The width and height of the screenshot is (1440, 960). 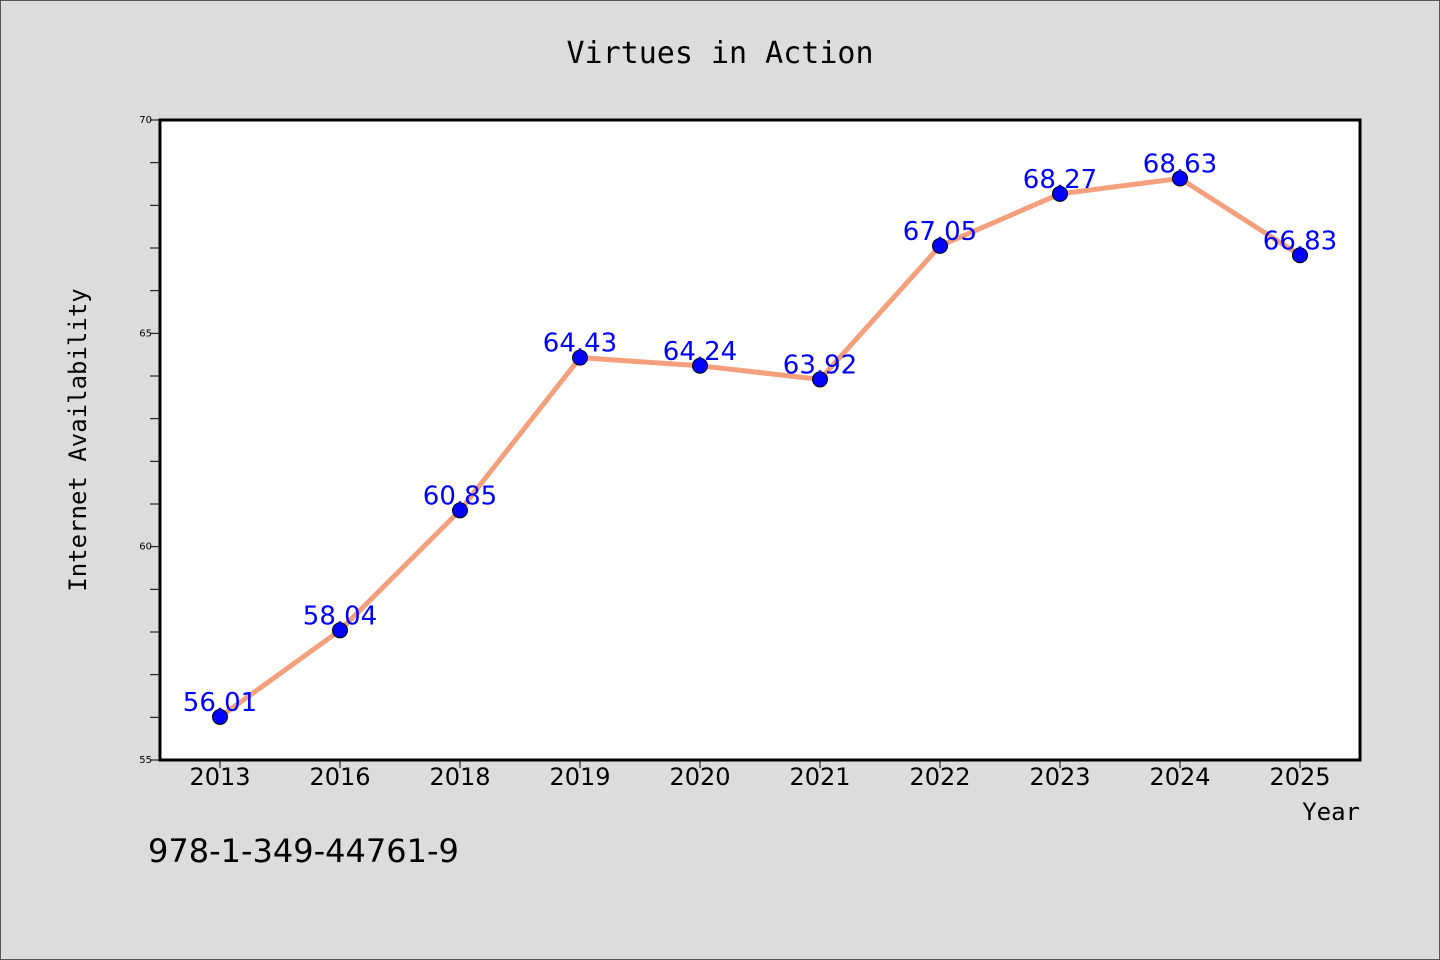 What do you see at coordinates (1300, 241) in the screenshot?
I see `data-label: 66.83` at bounding box center [1300, 241].